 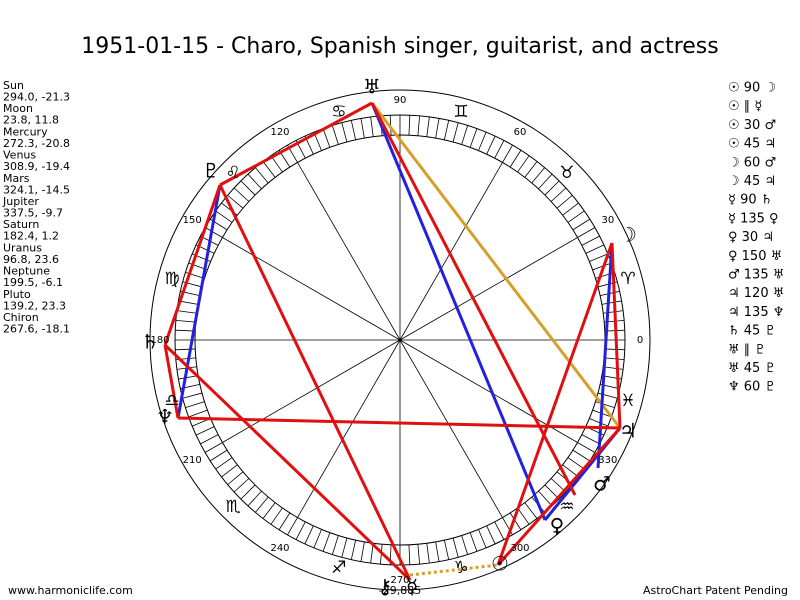 What do you see at coordinates (715, 590) in the screenshot?
I see `footer-right: AstroChart Patent Pending` at bounding box center [715, 590].